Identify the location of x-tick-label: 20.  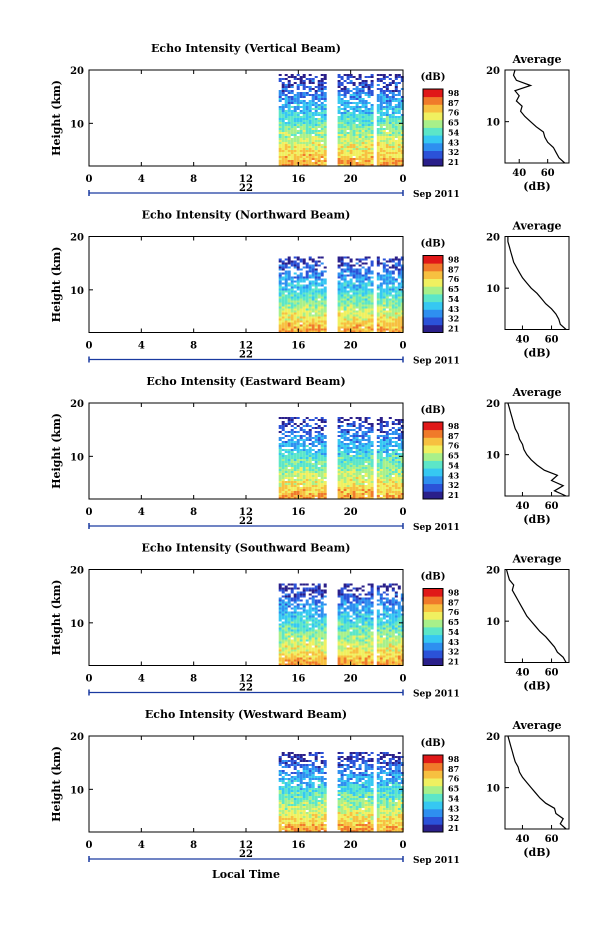
(351, 512).